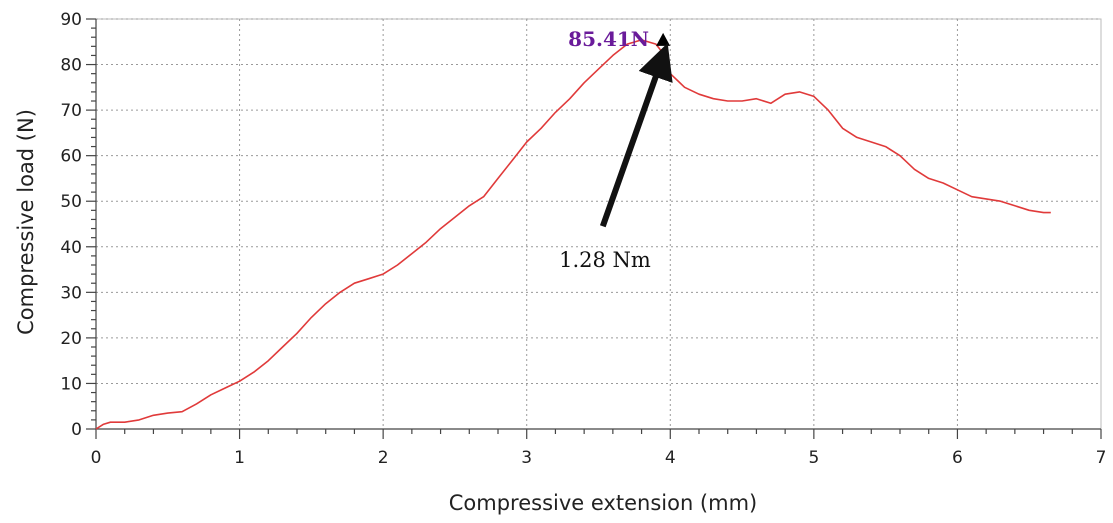  Describe the element at coordinates (71, 66) in the screenshot. I see `y-tick-label: 80` at that location.